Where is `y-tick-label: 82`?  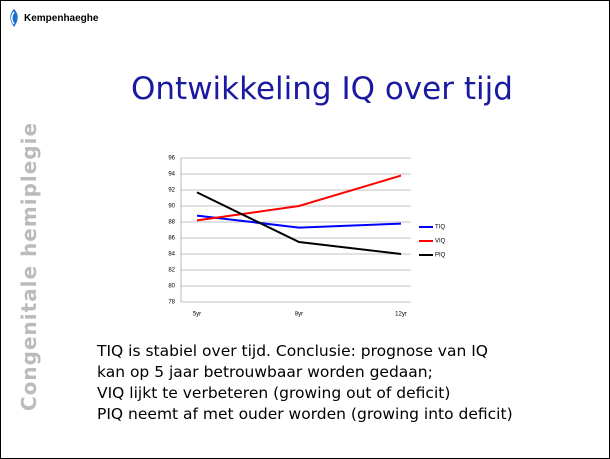 y-tick-label: 82 is located at coordinates (171, 271).